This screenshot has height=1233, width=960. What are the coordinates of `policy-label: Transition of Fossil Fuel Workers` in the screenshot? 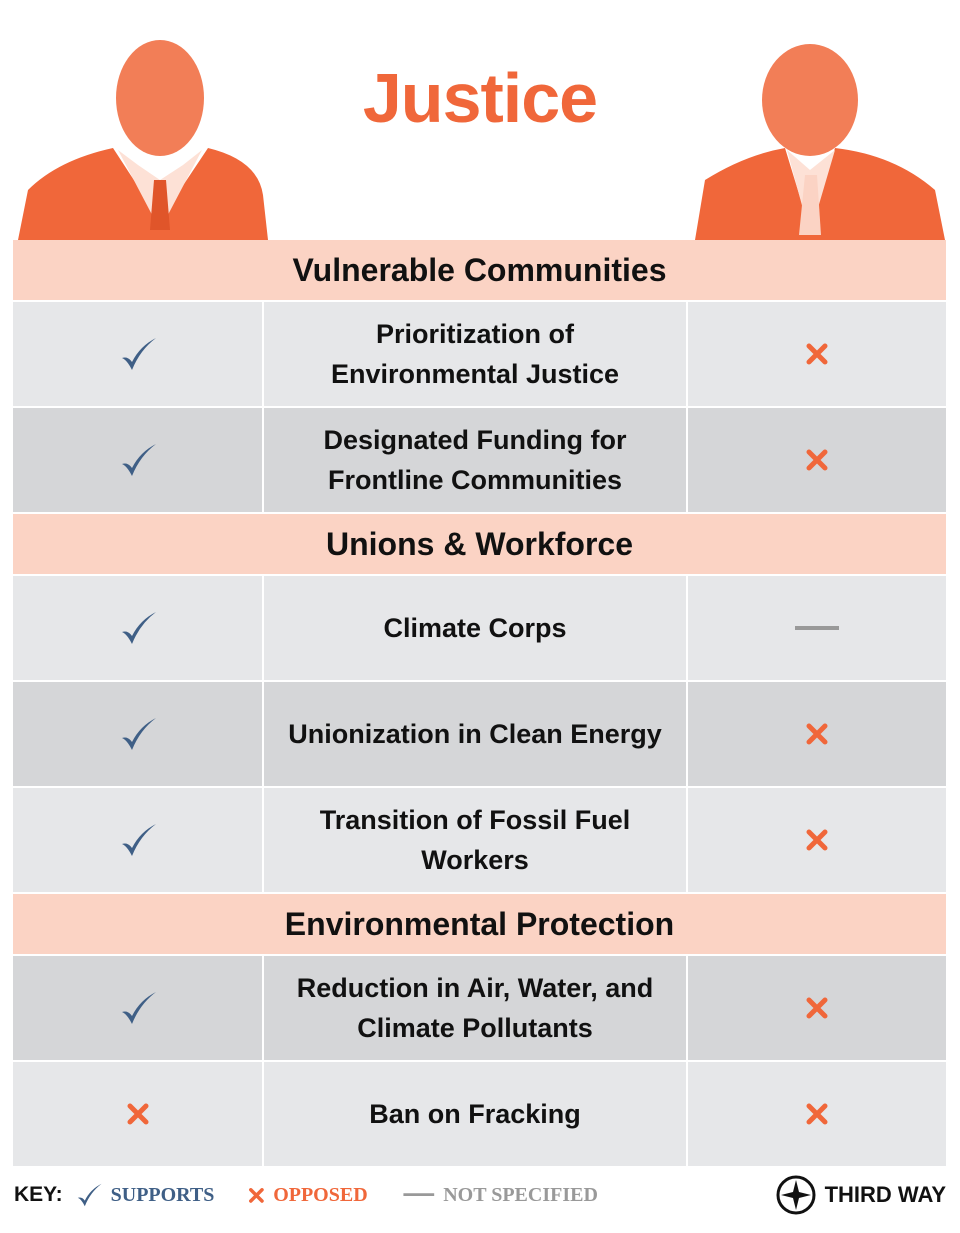 It's located at (475, 840).